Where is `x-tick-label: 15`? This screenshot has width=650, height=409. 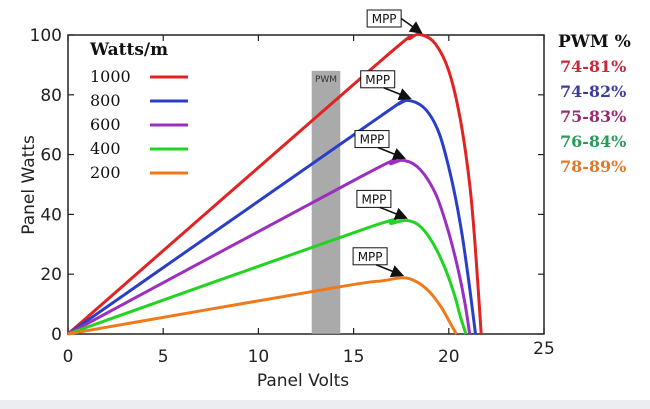
x-tick-label: 15 is located at coordinates (354, 357).